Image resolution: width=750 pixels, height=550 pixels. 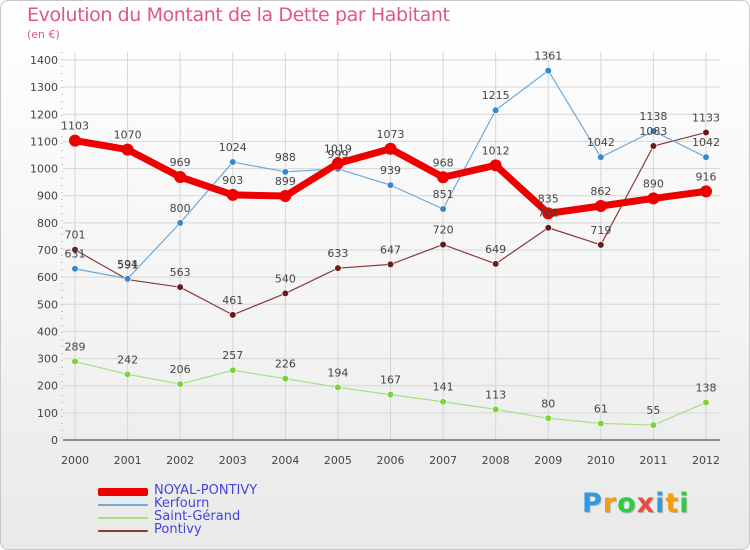 I want to click on data-label: 55, so click(x=653, y=410).